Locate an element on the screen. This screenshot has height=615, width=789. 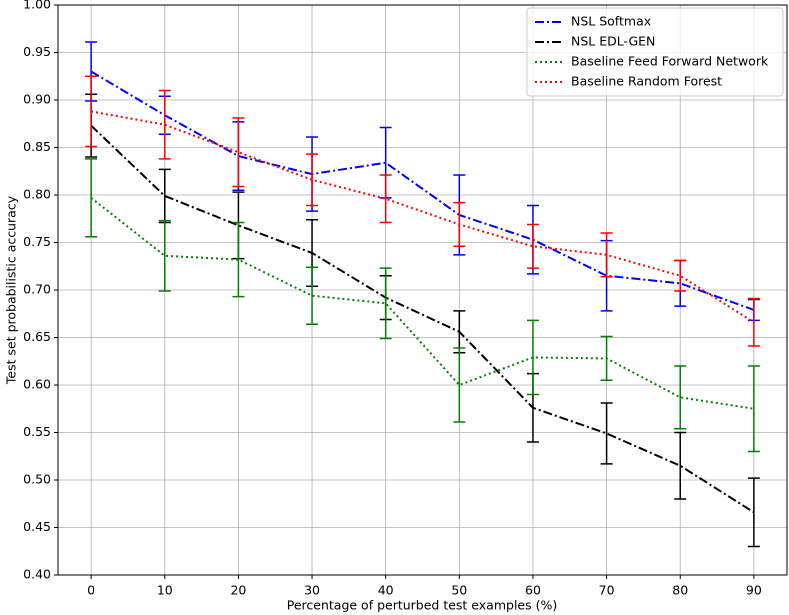
y-tick-label: 0.55 is located at coordinates (37, 431).